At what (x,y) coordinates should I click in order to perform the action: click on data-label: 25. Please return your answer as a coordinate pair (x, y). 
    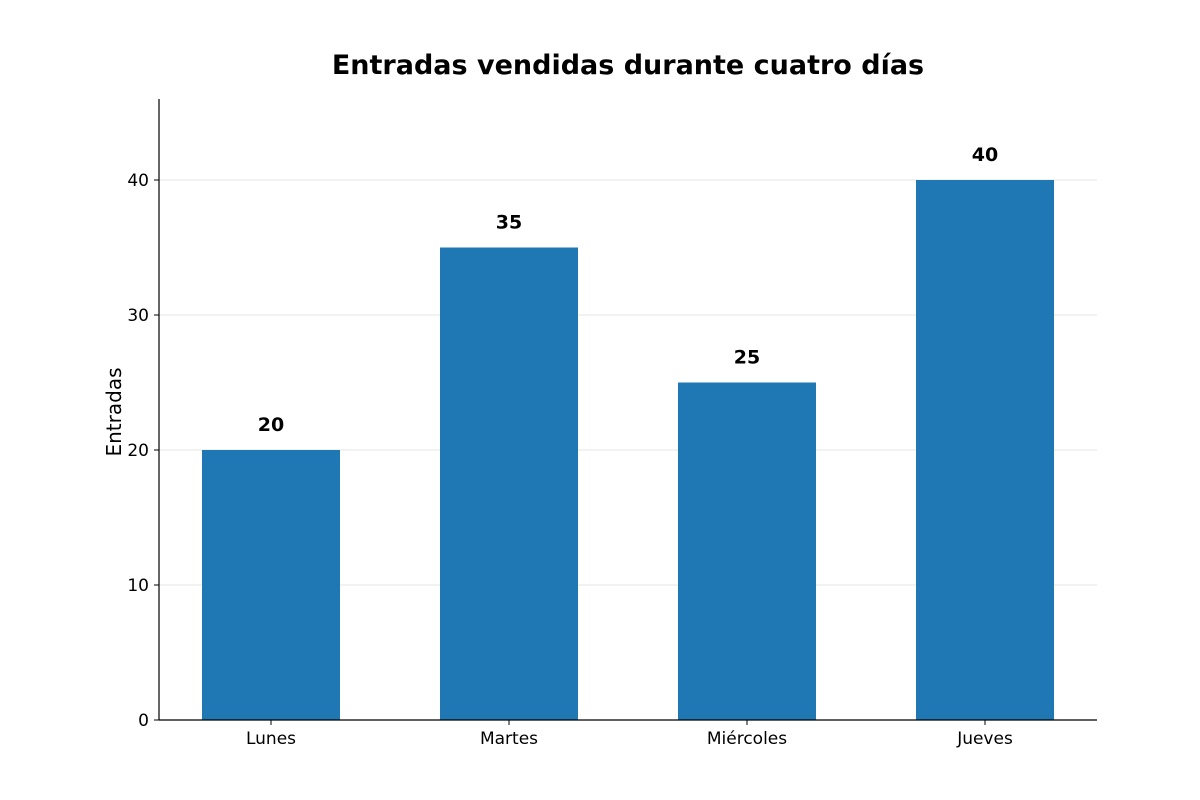
    Looking at the image, I should click on (747, 358).